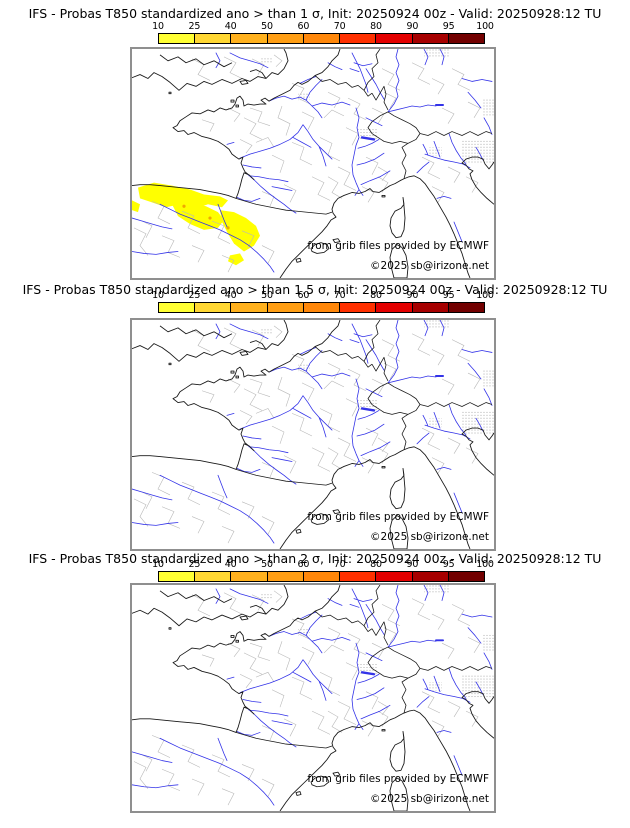 This screenshot has height=828, width=630. Describe the element at coordinates (323, 295) in the screenshot. I see `panel-2-colorbar-ticks: 10 25 40 50 60 70 80 90 95 100` at that location.